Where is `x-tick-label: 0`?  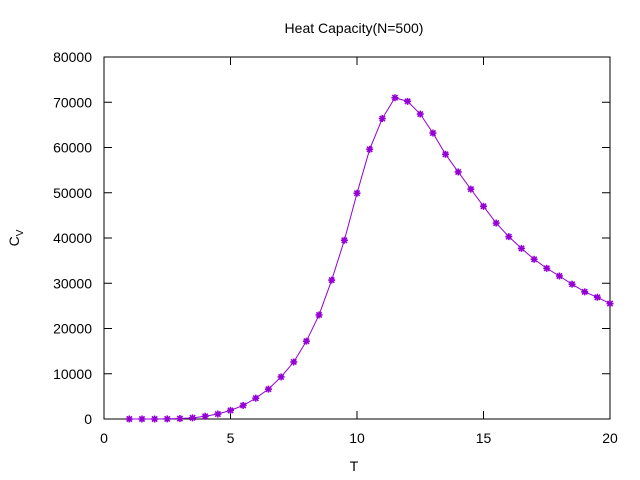
x-tick-label: 0 is located at coordinates (104, 438).